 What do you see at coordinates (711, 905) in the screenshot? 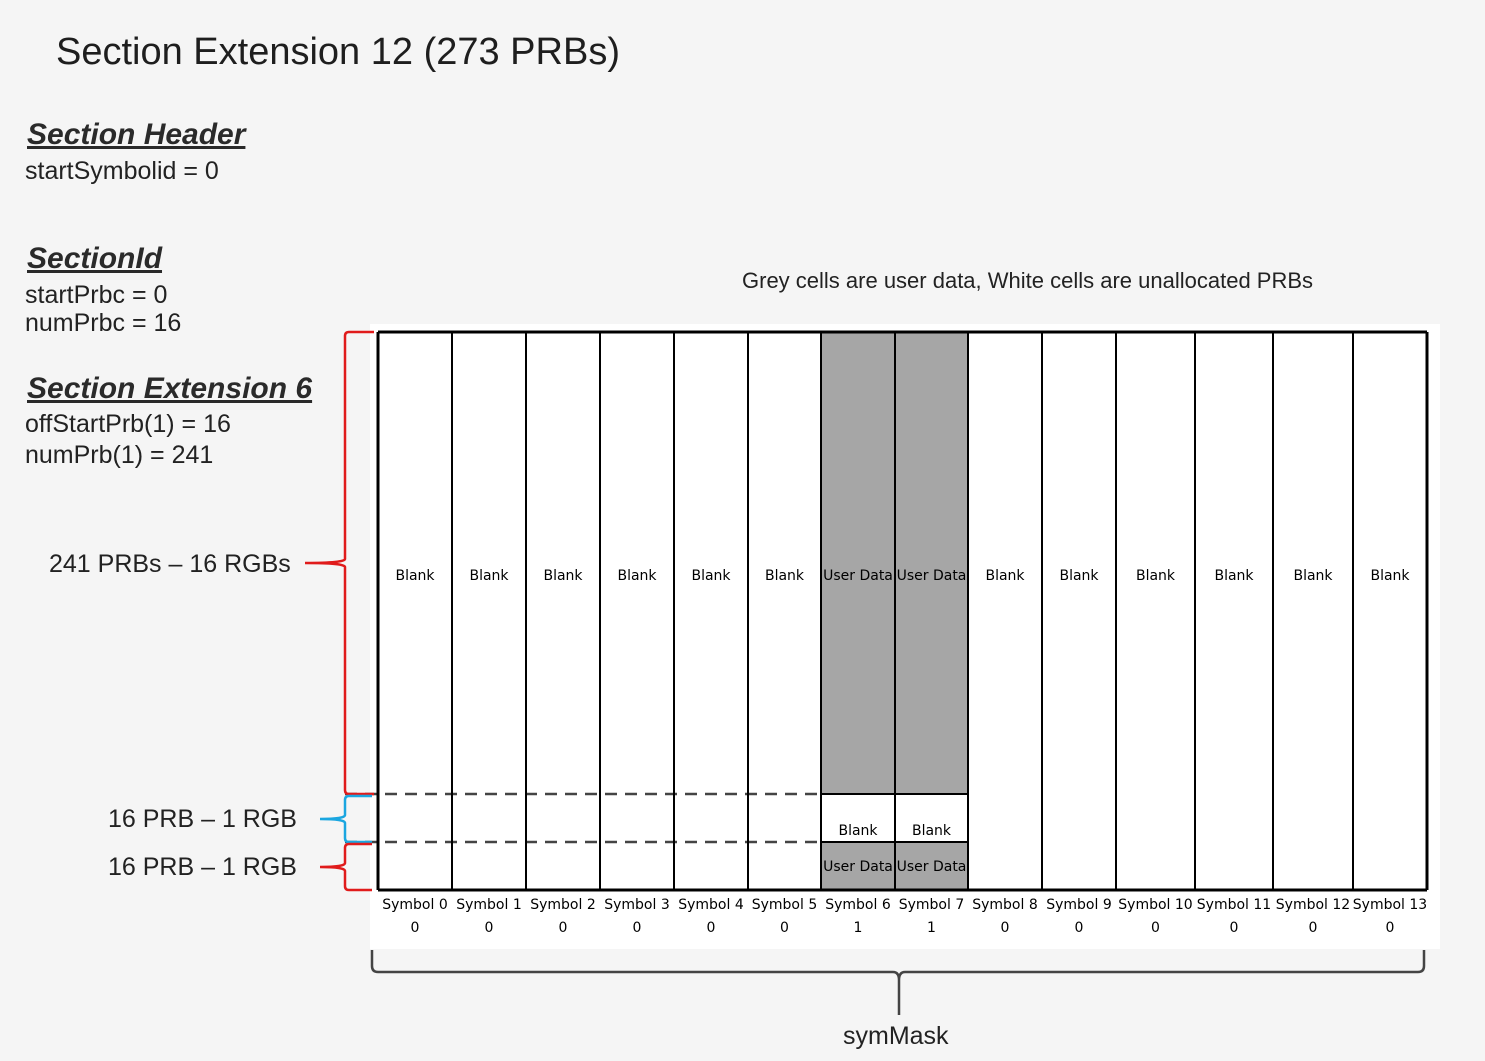
I see `symbol-label: Symbol 4` at bounding box center [711, 905].